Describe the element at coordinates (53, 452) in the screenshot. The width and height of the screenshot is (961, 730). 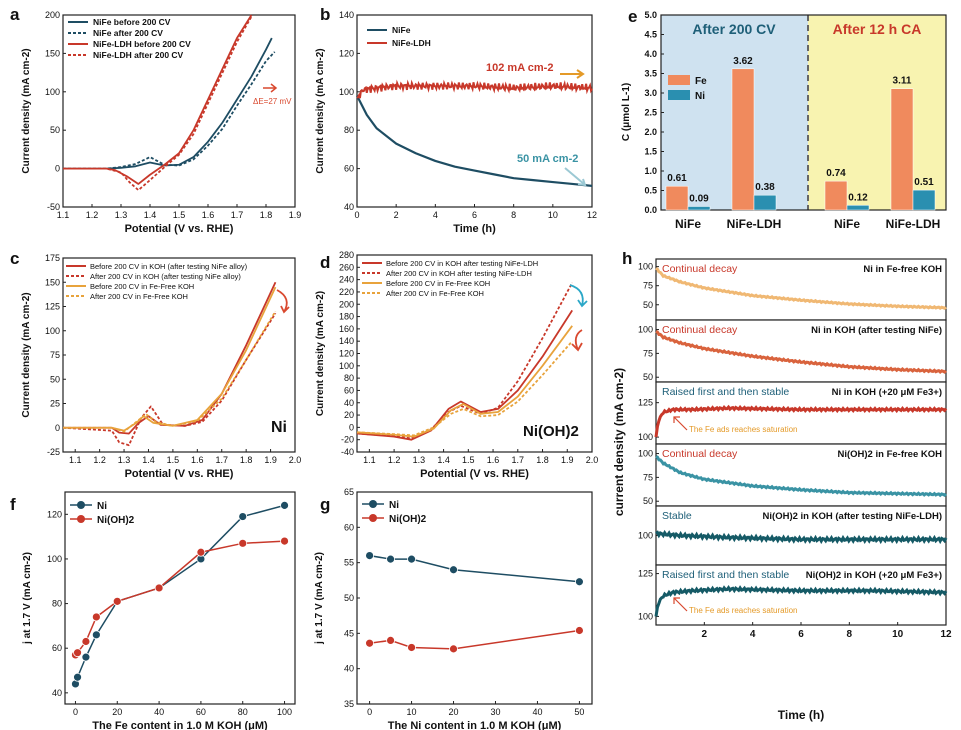
I see `y-tick-label: -25` at that location.